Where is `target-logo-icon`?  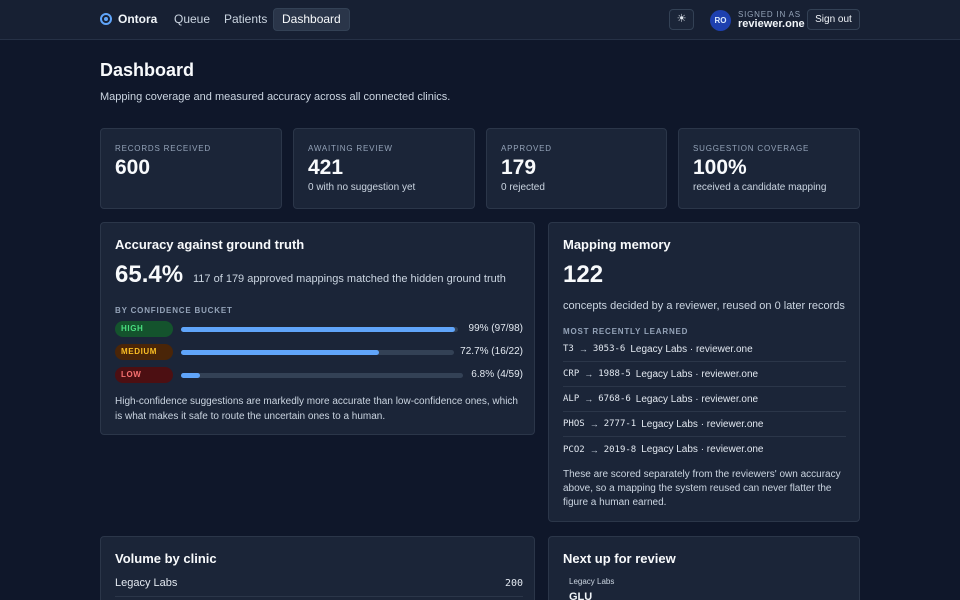 target-logo-icon is located at coordinates (106, 19).